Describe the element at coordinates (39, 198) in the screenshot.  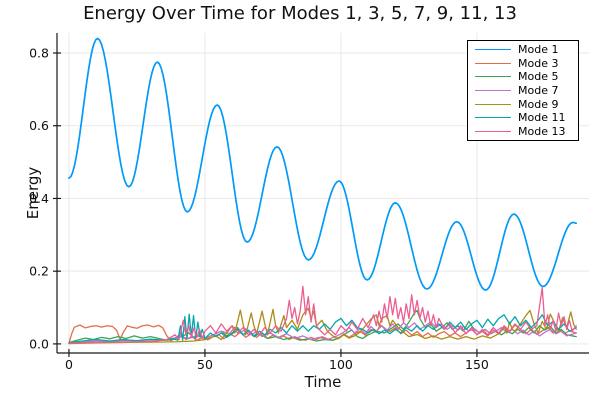
I see `y-tick-label: 0.4` at that location.